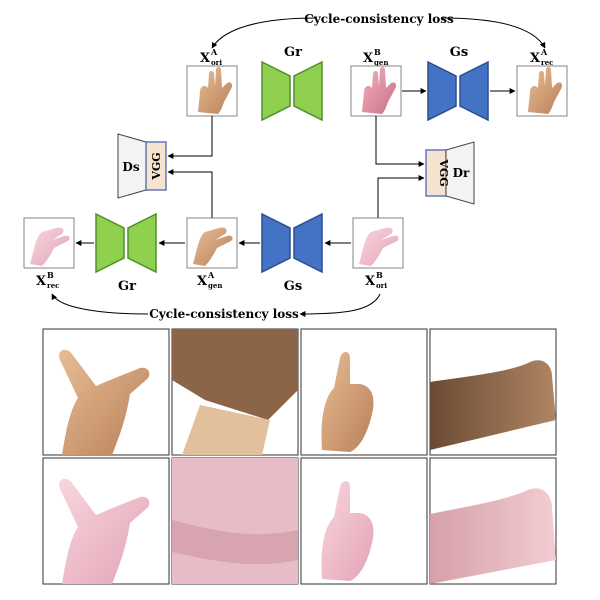  I want to click on top-cycle-loss: Cycle-consistency loss, so click(378, 30).